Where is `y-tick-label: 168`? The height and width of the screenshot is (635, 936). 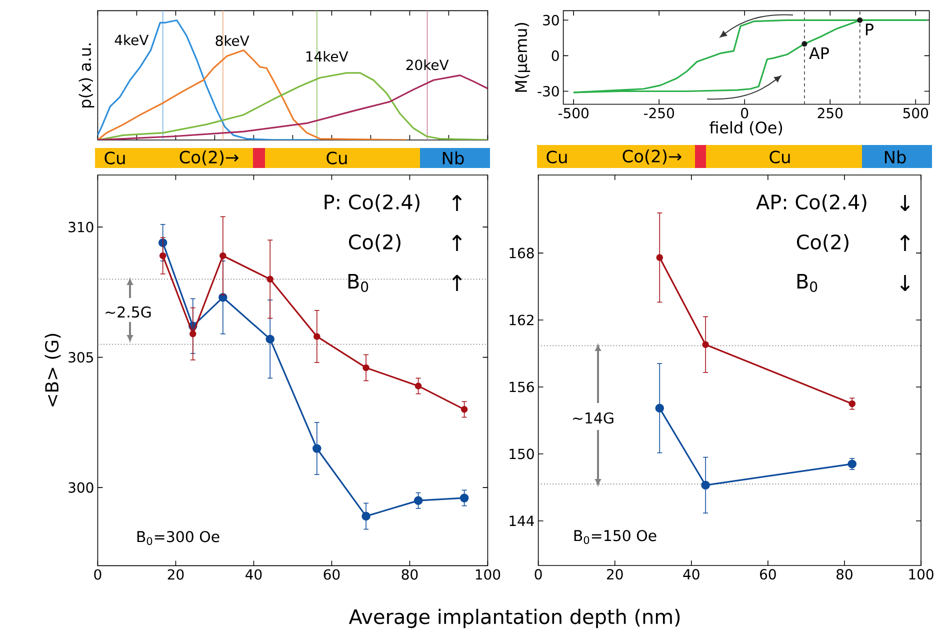 y-tick-label: 168 is located at coordinates (522, 253).